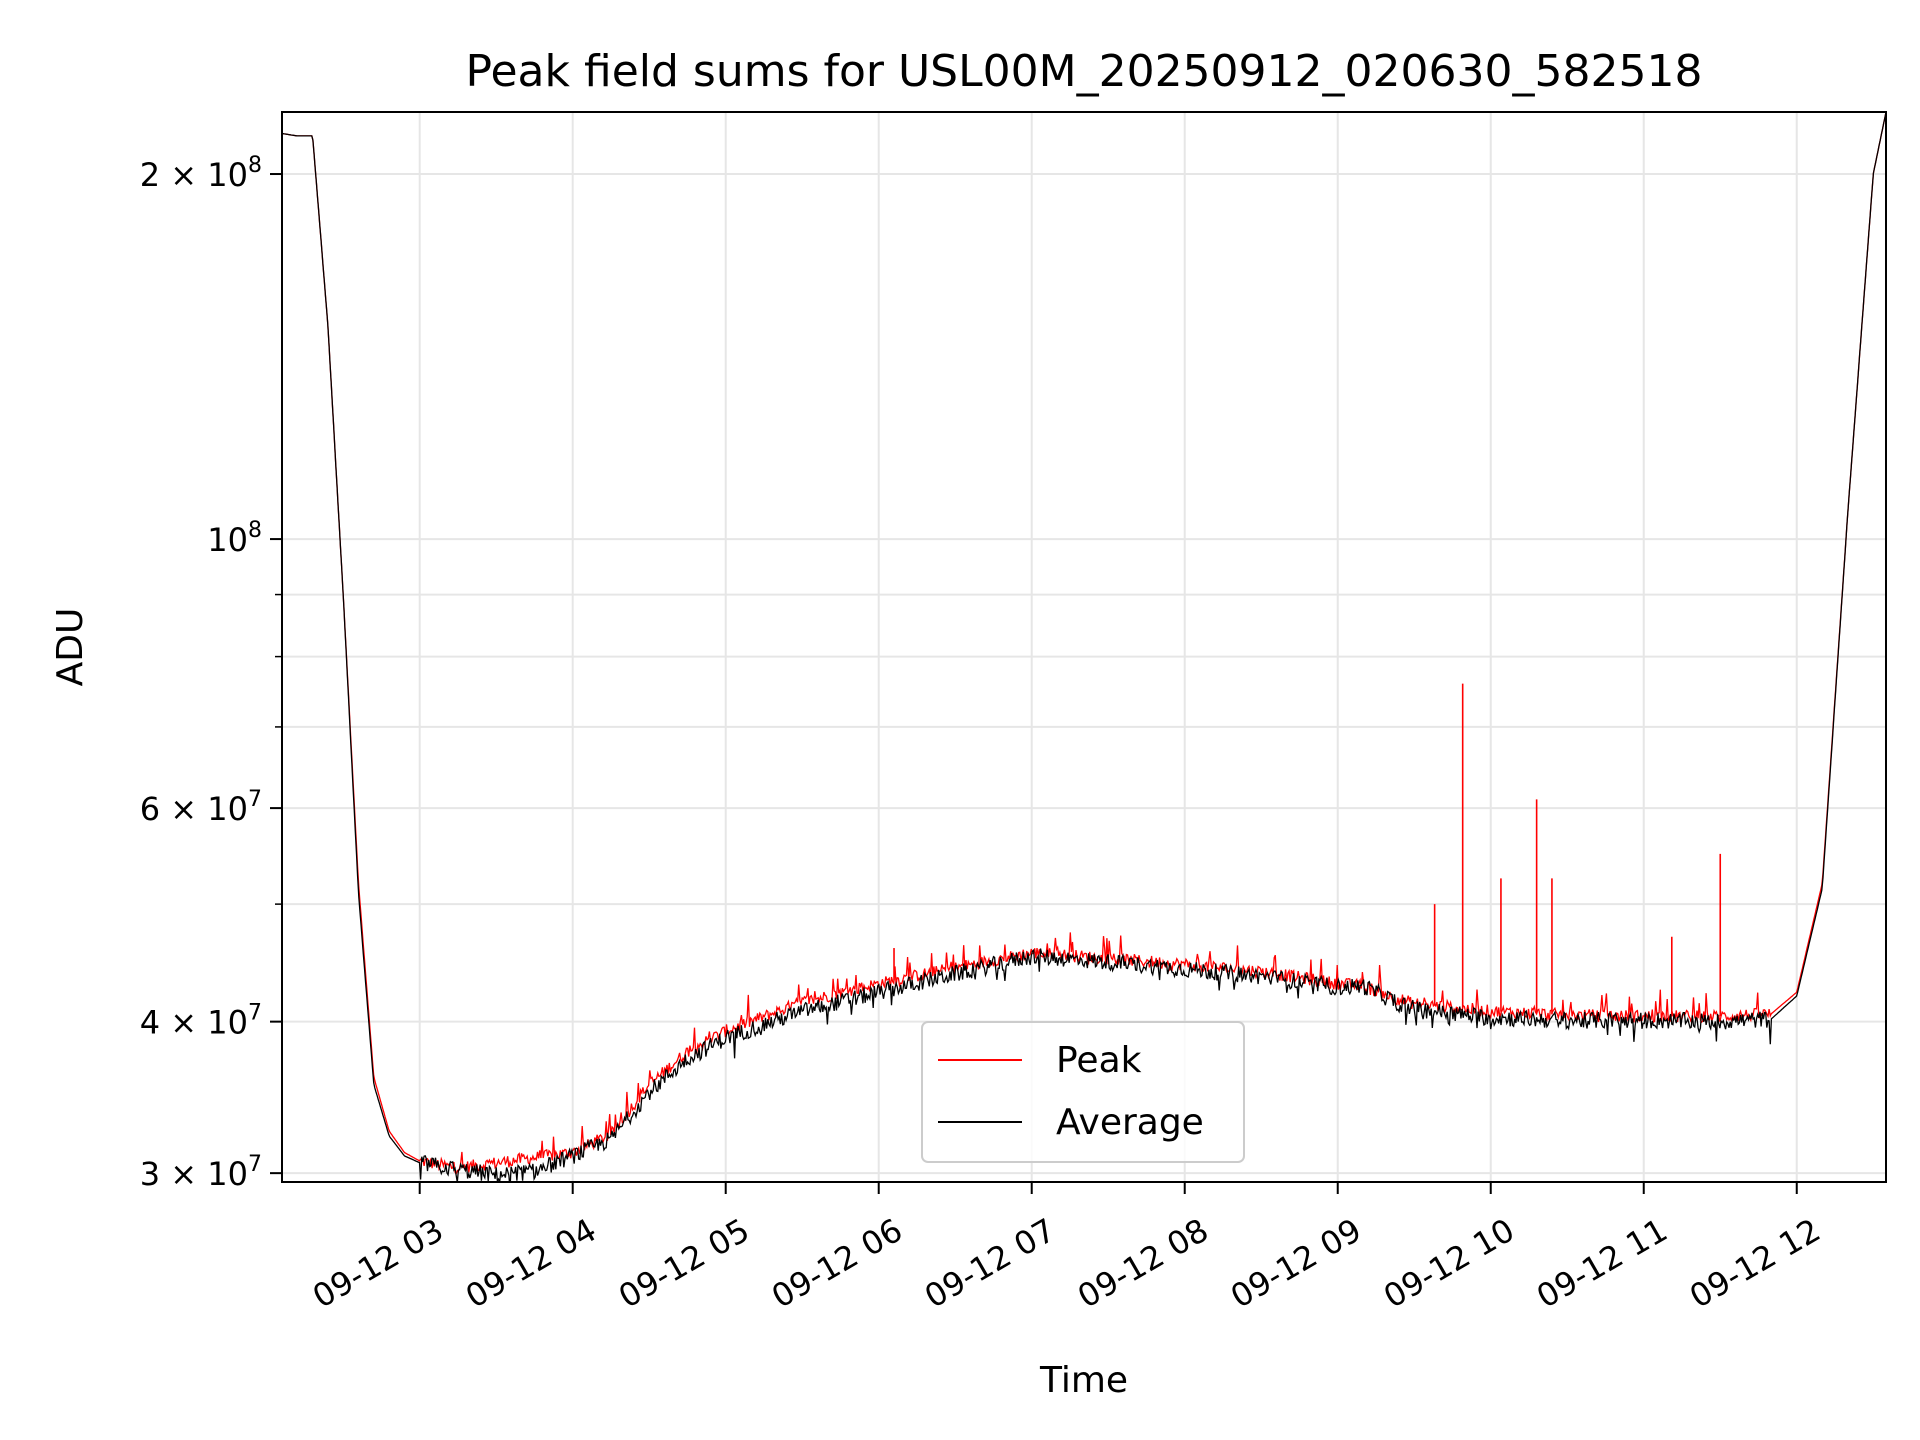 The width and height of the screenshot is (1920, 1440). I want to click on y-tick-label: 6 × 107, so click(201, 807).